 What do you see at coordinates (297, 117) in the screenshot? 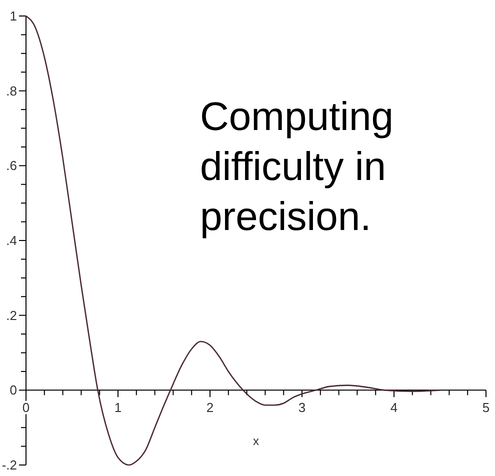
I see `annotation: Computing` at bounding box center [297, 117].